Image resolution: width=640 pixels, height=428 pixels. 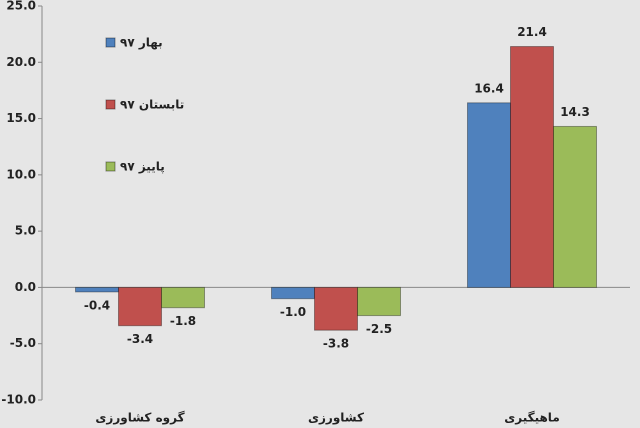 I want to click on x-tick-label: گروه کشاورزی, so click(x=139, y=418).